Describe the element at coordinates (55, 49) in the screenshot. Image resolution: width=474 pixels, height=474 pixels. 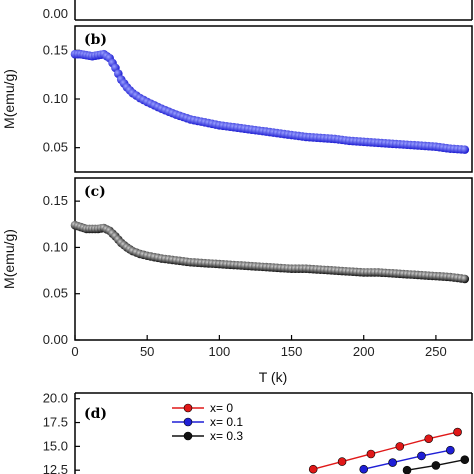
I see `panel-b-ytick-label: 0.15` at that location.